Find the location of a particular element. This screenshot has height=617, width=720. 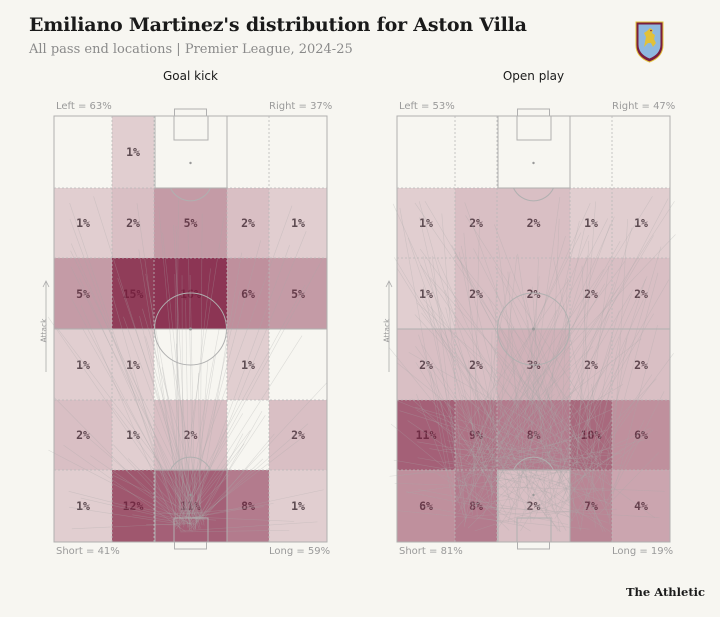

cell-share-label: 5% is located at coordinates (190, 223).